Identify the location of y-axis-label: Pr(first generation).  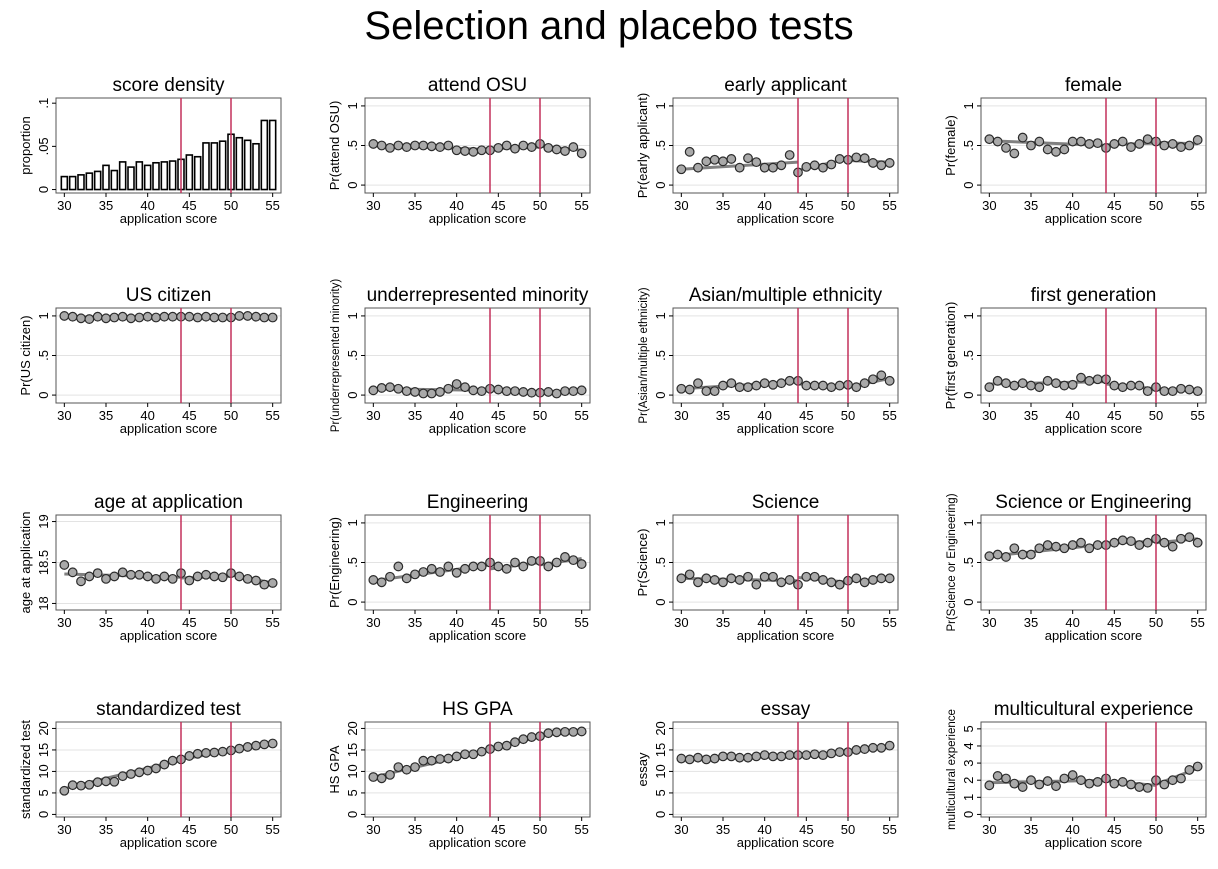
(950, 356).